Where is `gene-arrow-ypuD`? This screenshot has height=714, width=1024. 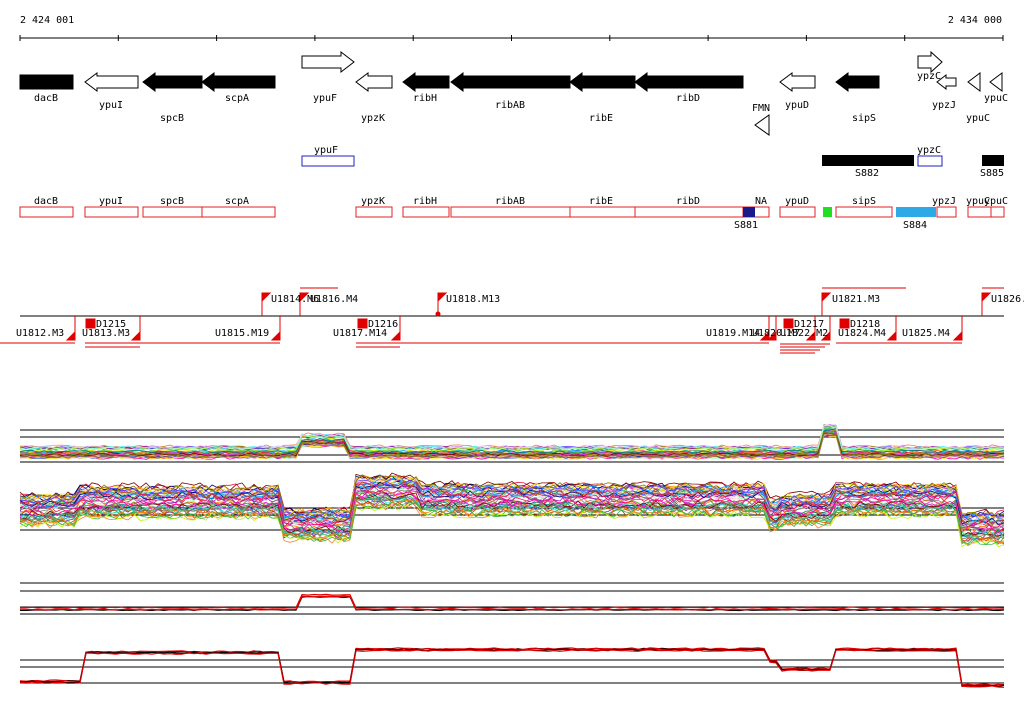 gene-arrow-ypuD is located at coordinates (797, 82).